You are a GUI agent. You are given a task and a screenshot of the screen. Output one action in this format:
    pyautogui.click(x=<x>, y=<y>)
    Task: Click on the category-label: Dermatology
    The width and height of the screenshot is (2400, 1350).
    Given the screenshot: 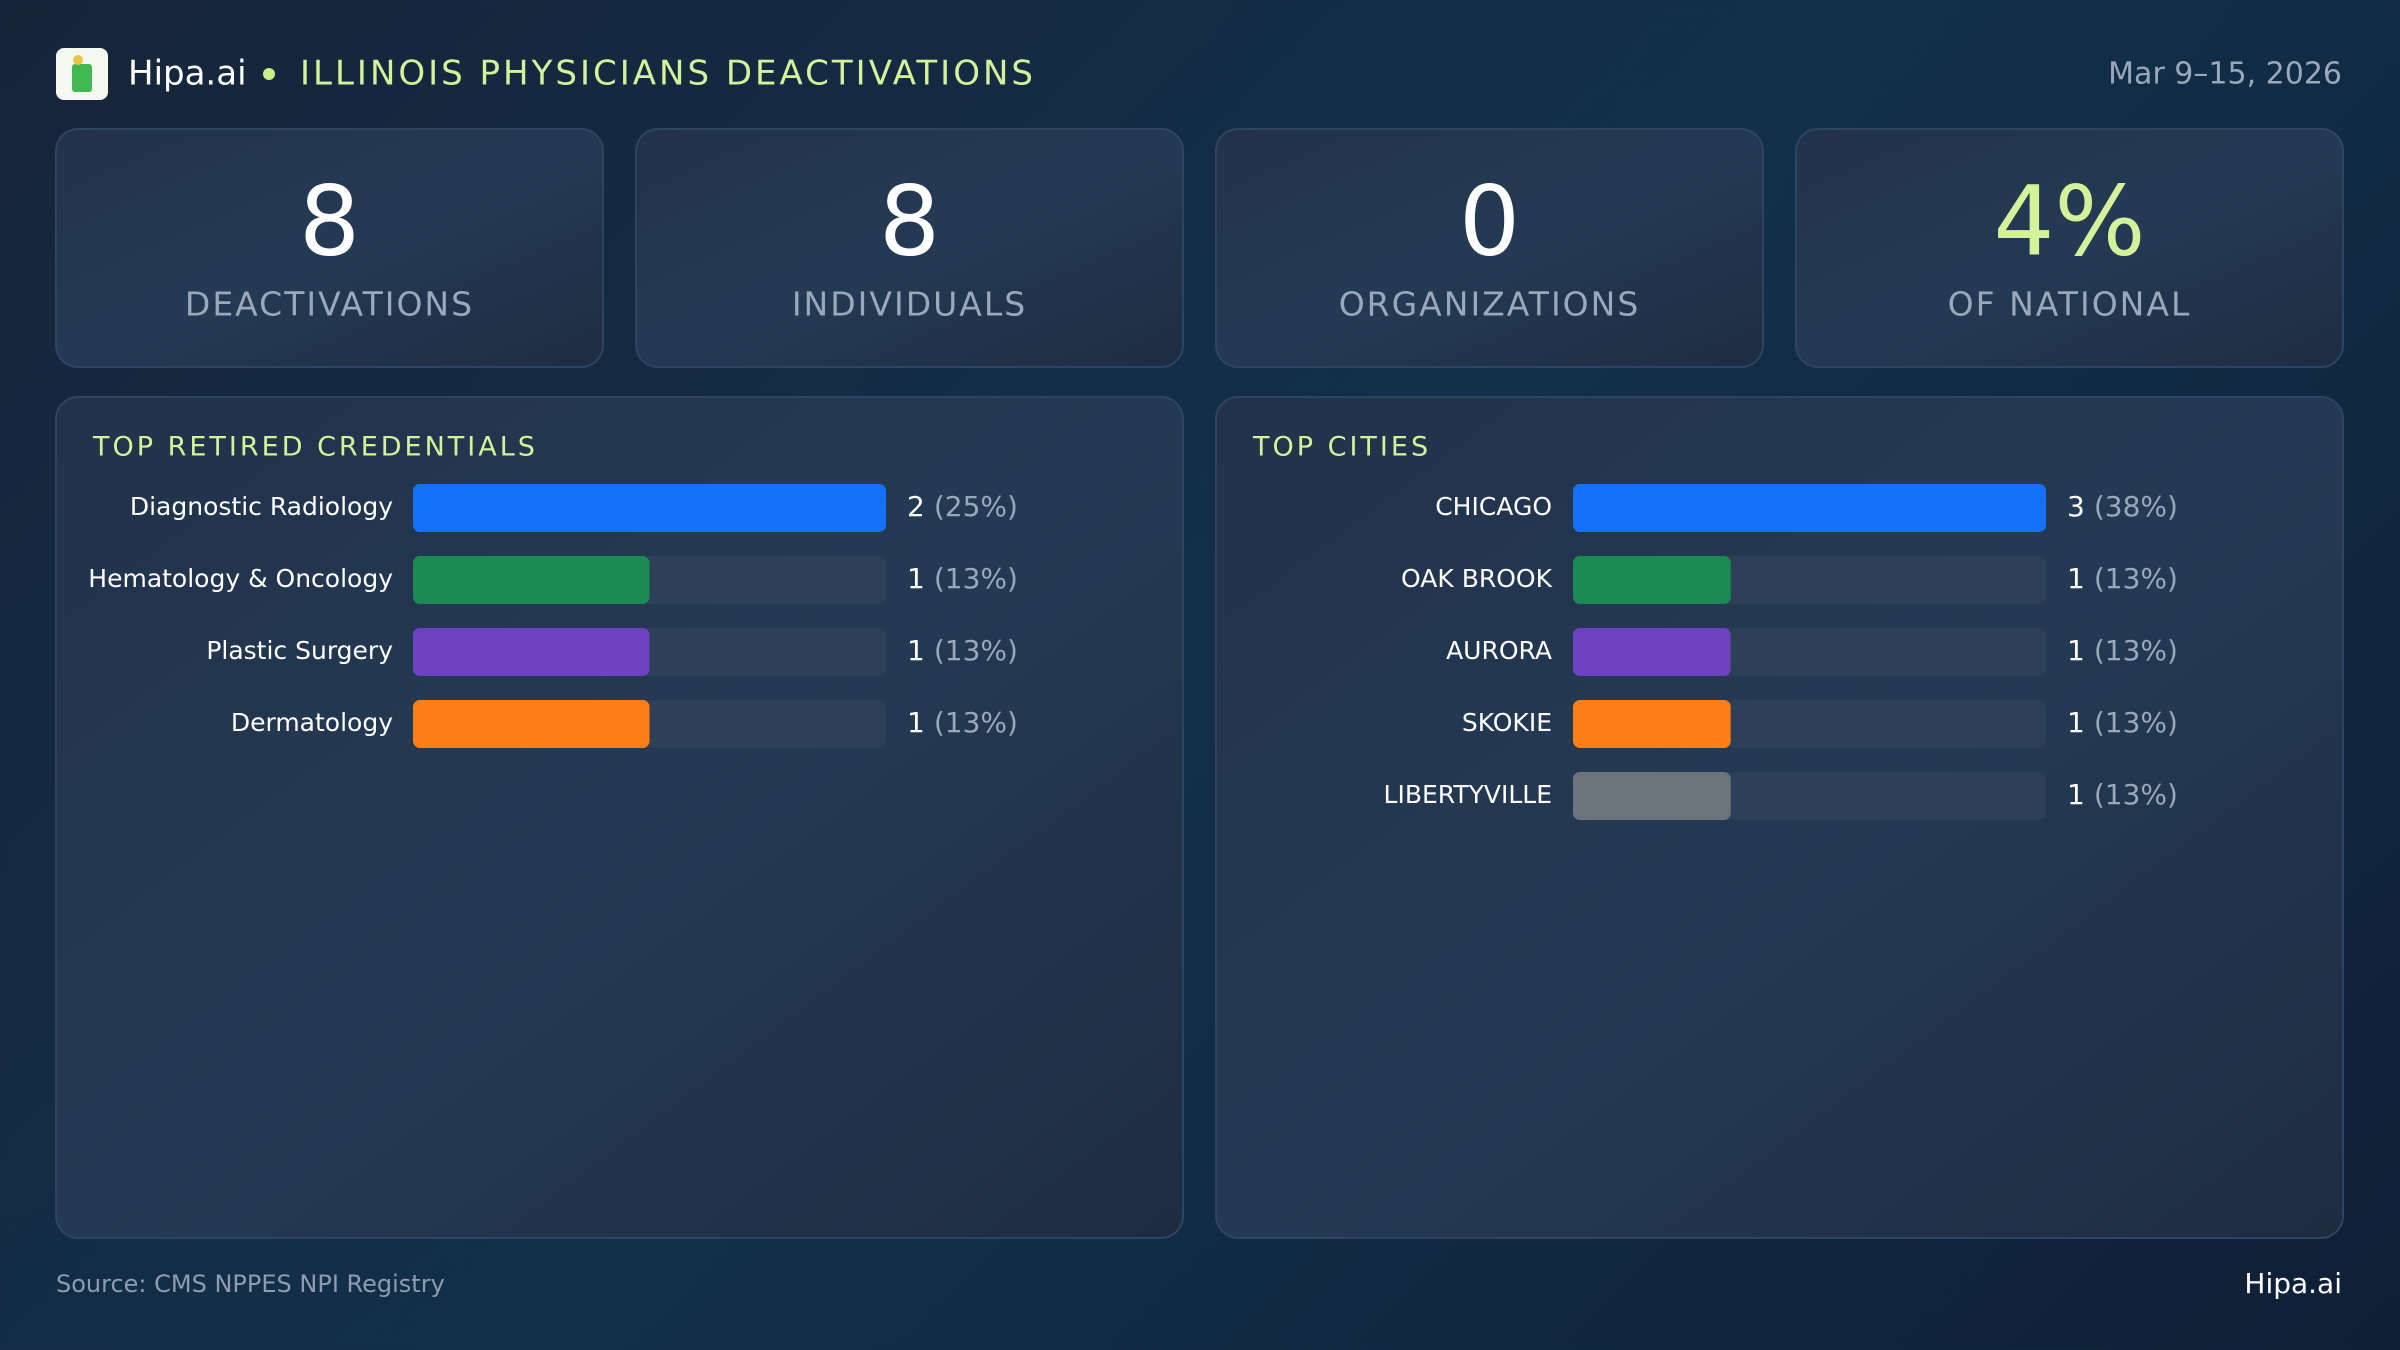 What is the action you would take?
    pyautogui.click(x=312, y=722)
    